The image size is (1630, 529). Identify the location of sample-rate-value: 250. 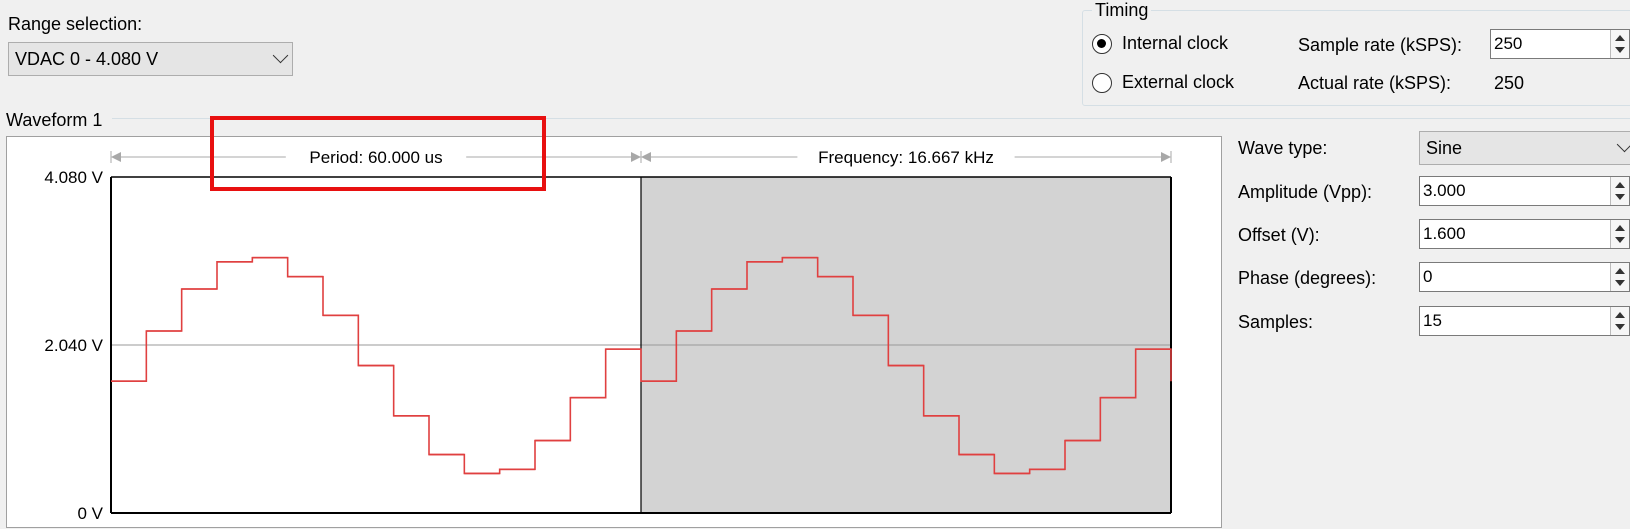
(1508, 43).